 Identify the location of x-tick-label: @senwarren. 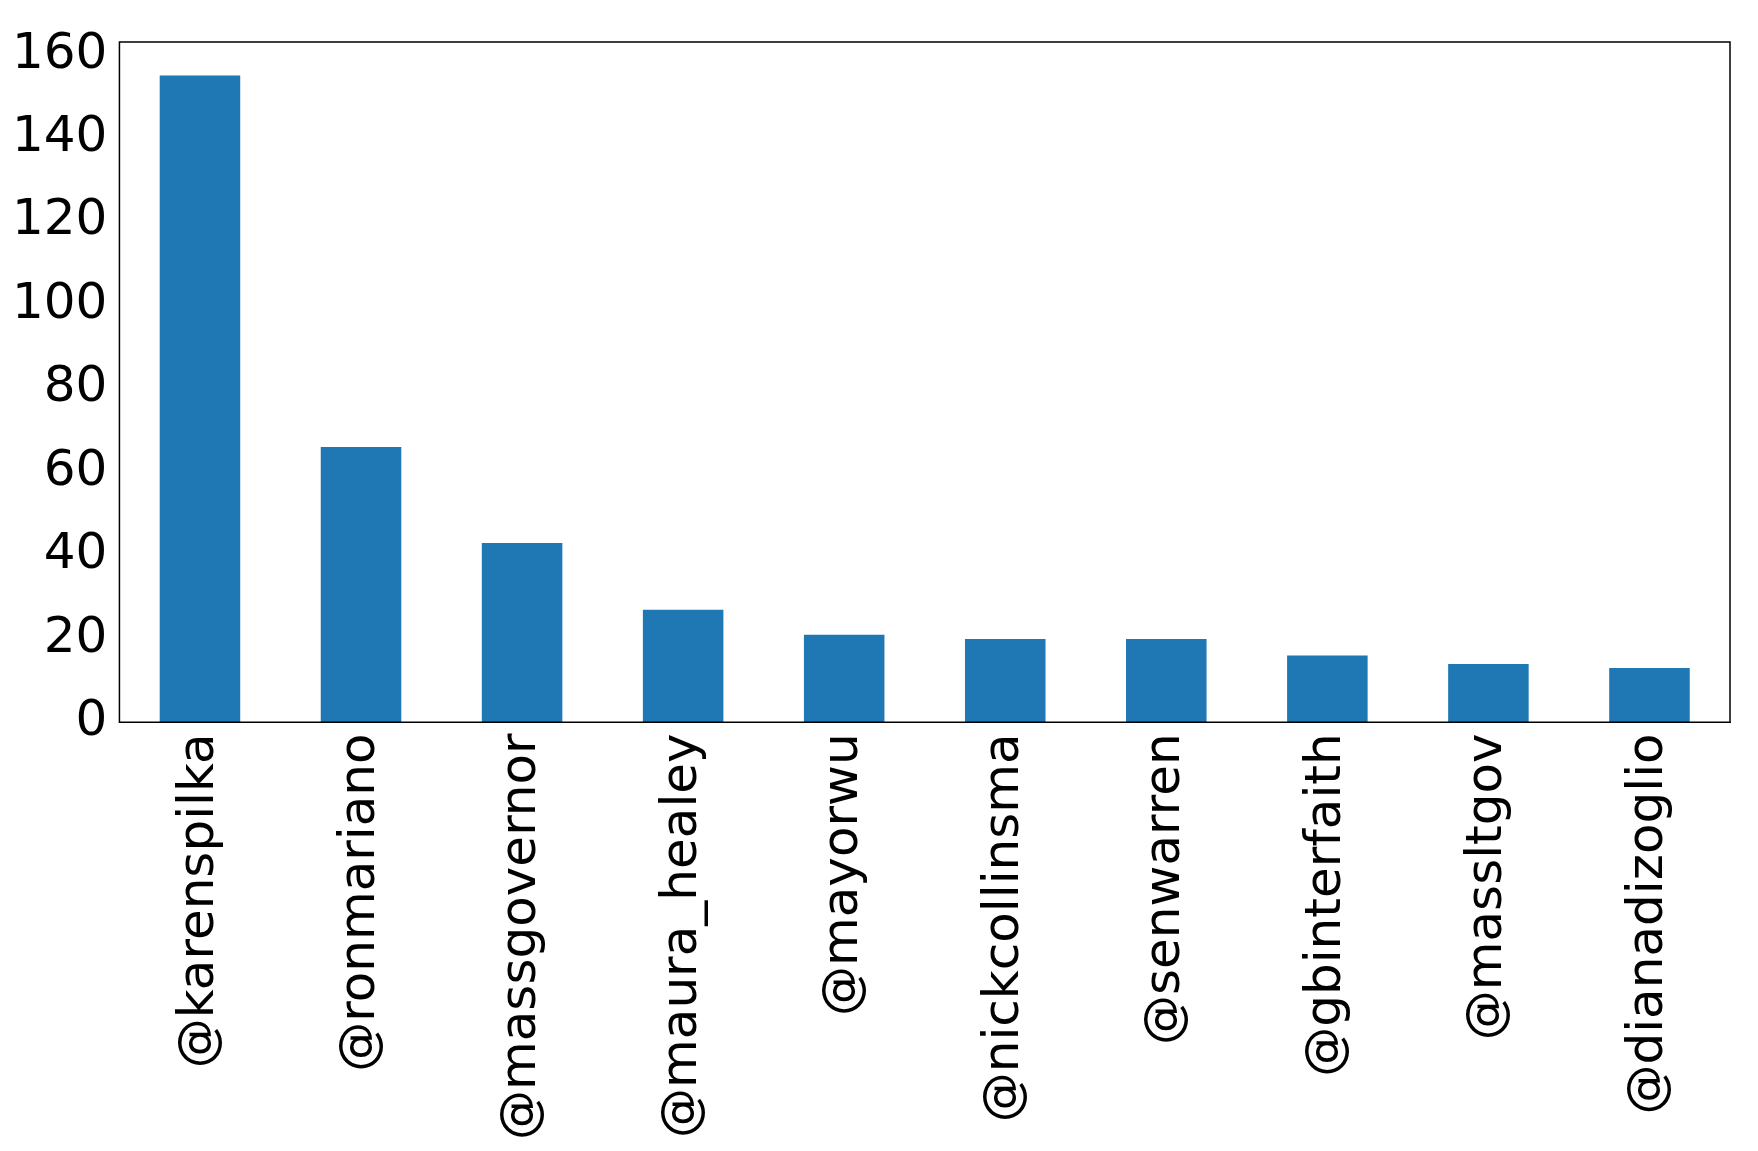
(1162, 889).